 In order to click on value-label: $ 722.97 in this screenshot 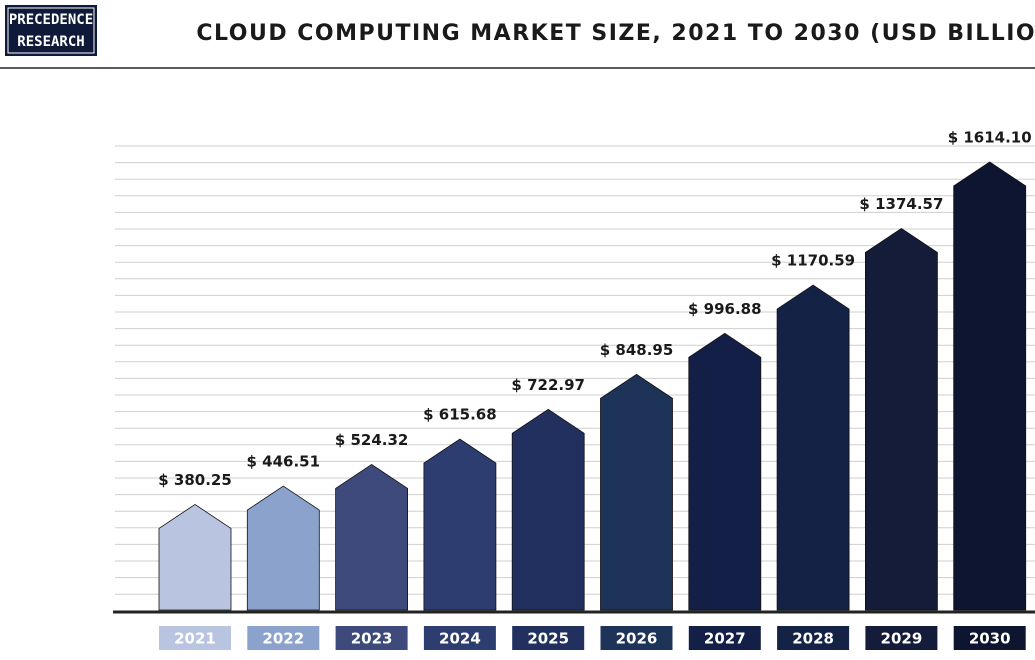, I will do `click(548, 385)`.